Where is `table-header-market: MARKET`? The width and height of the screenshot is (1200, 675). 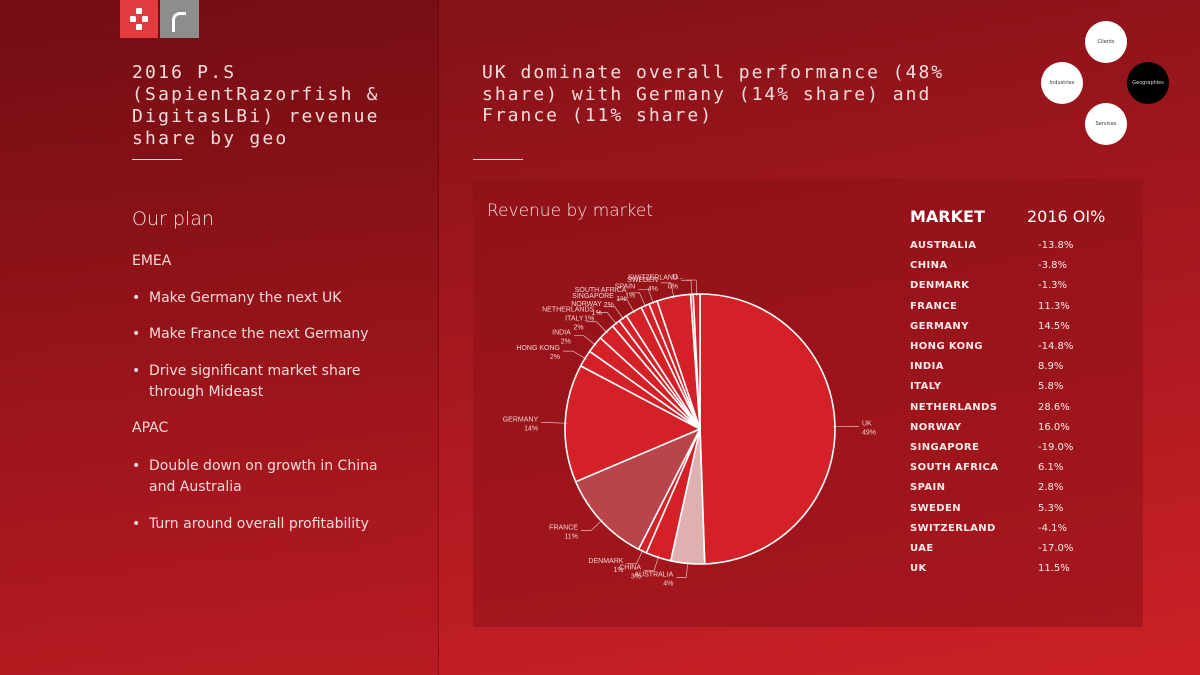 table-header-market: MARKET is located at coordinates (947, 216).